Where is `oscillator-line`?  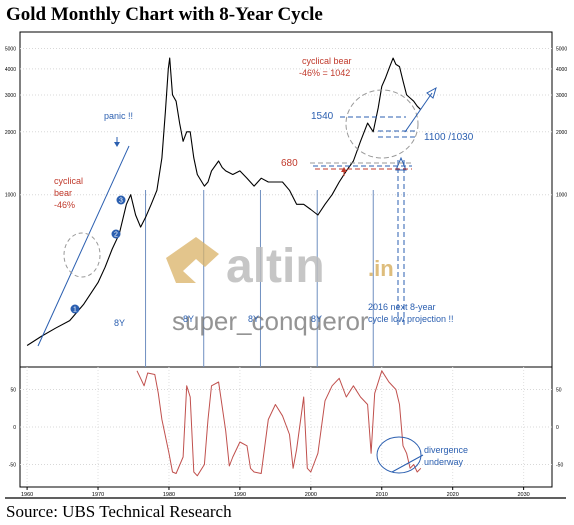 oscillator-line is located at coordinates (279, 423).